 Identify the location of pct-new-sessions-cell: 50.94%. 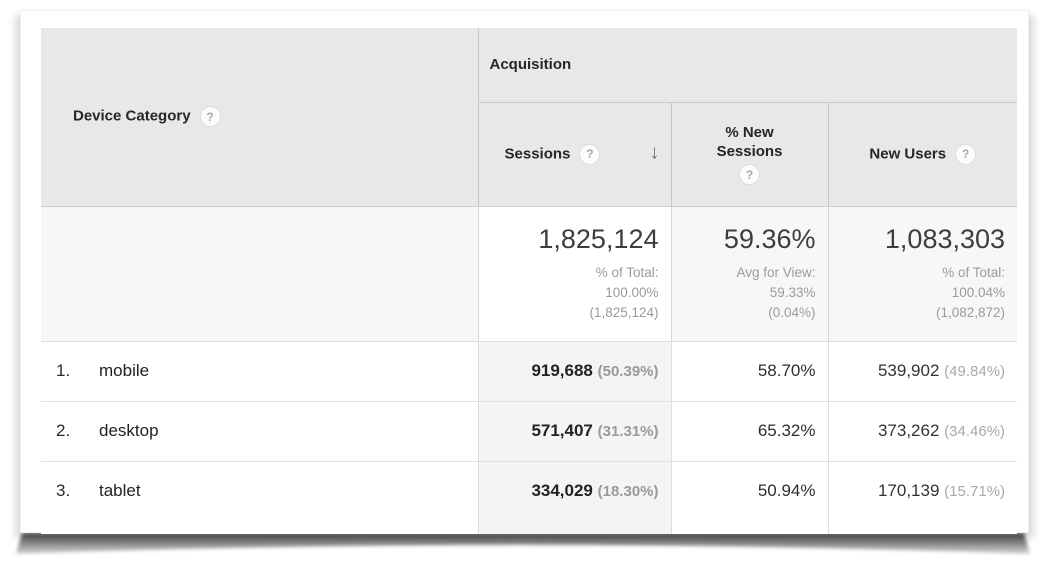
(749, 491).